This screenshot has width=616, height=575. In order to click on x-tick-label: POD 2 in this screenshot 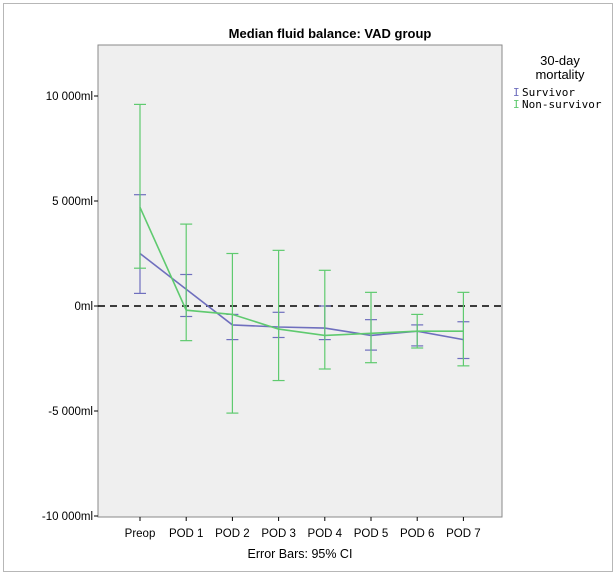, I will do `click(232, 534)`.